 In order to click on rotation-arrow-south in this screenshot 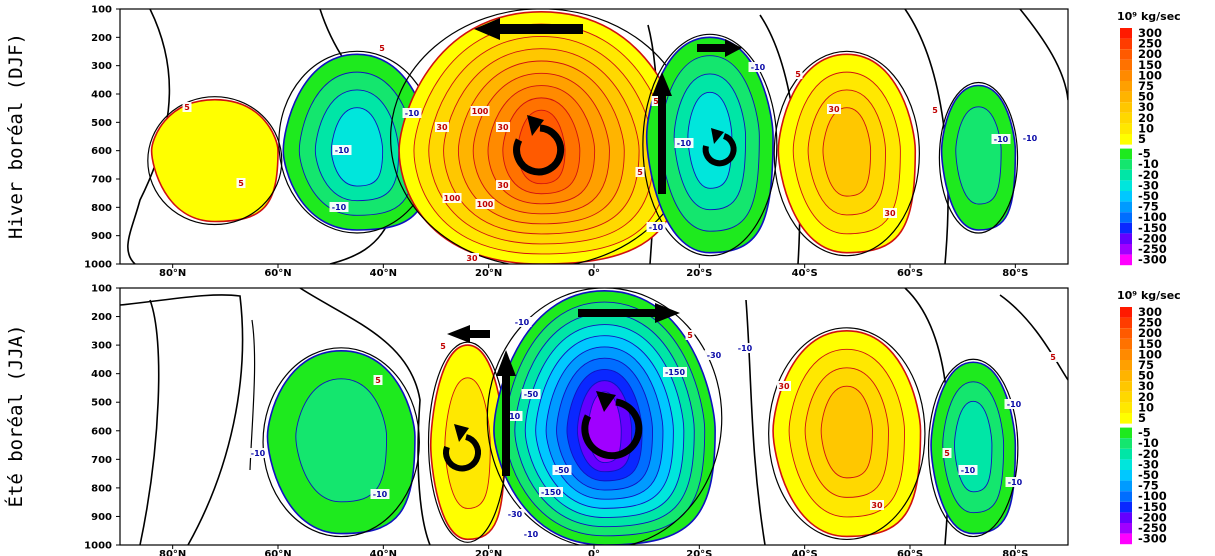, I will do `click(719, 150)`.